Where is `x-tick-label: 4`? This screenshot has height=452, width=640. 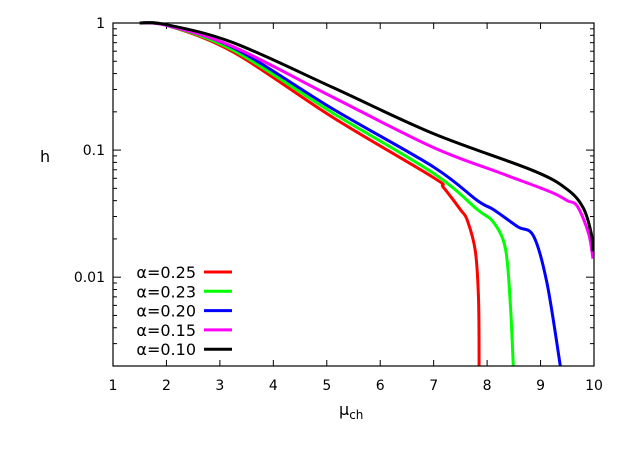
x-tick-label: 4 is located at coordinates (273, 386).